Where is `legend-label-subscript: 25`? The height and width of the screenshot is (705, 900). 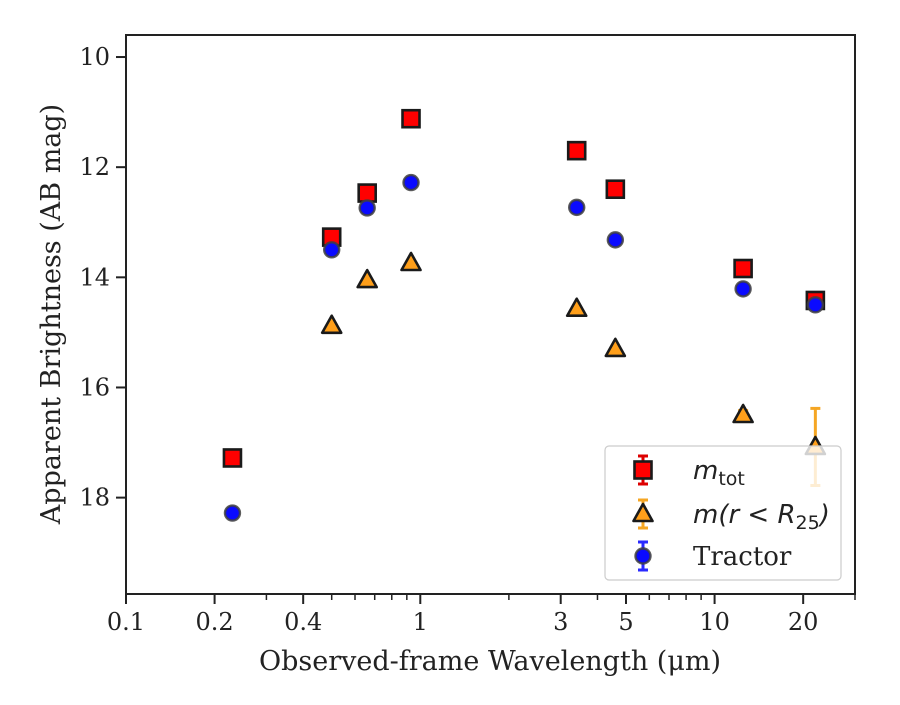 legend-label-subscript: 25 is located at coordinates (808, 523).